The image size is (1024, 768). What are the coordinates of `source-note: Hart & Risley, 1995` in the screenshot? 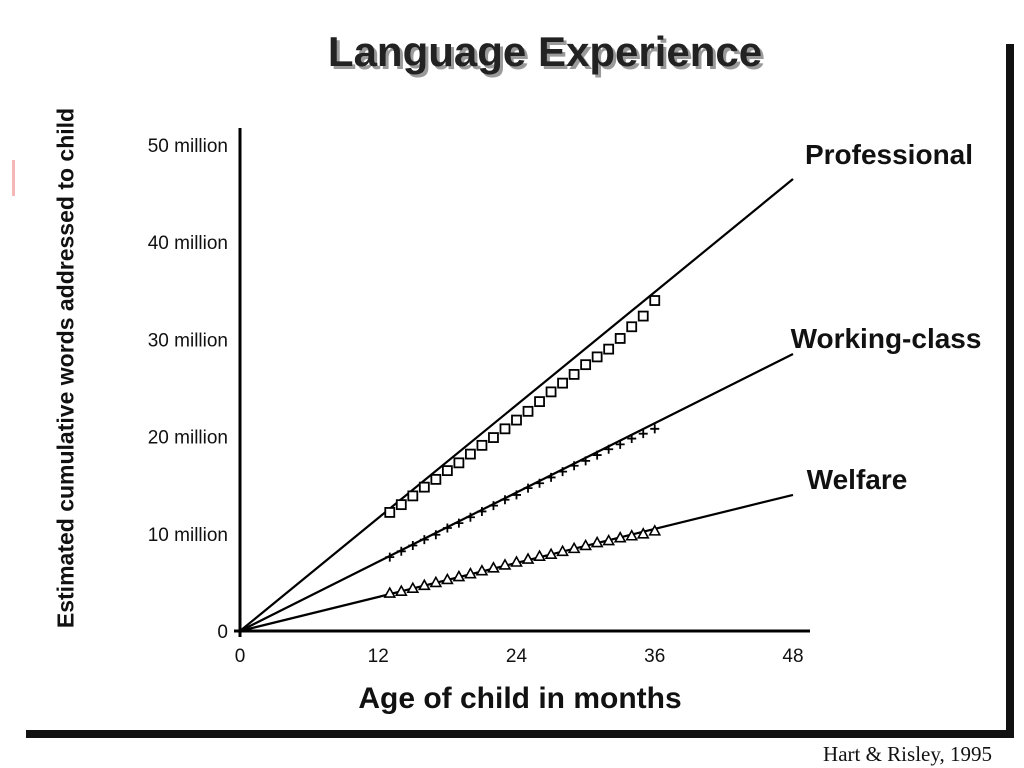 It's located at (907, 754).